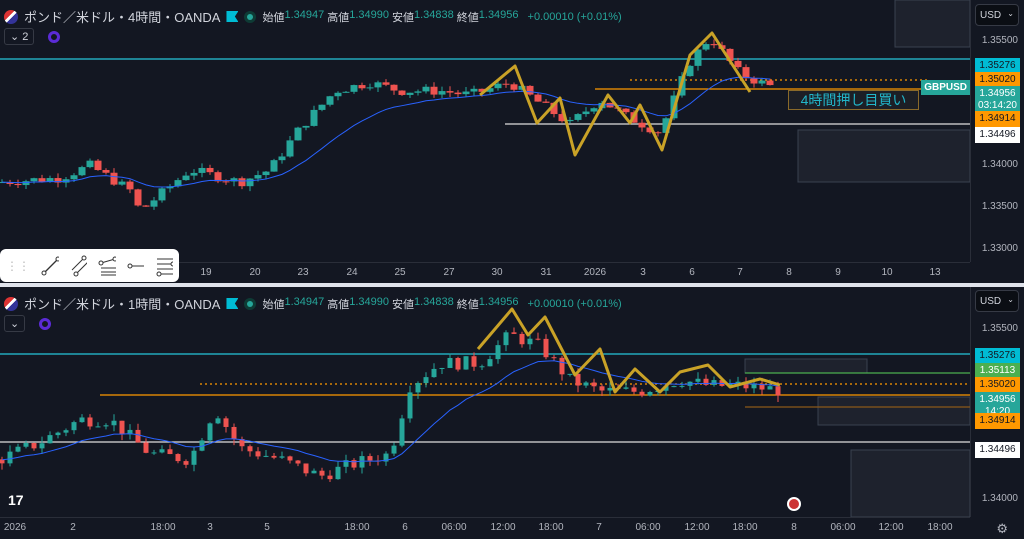  Describe the element at coordinates (303, 272) in the screenshot. I see `time-label: 23` at that location.